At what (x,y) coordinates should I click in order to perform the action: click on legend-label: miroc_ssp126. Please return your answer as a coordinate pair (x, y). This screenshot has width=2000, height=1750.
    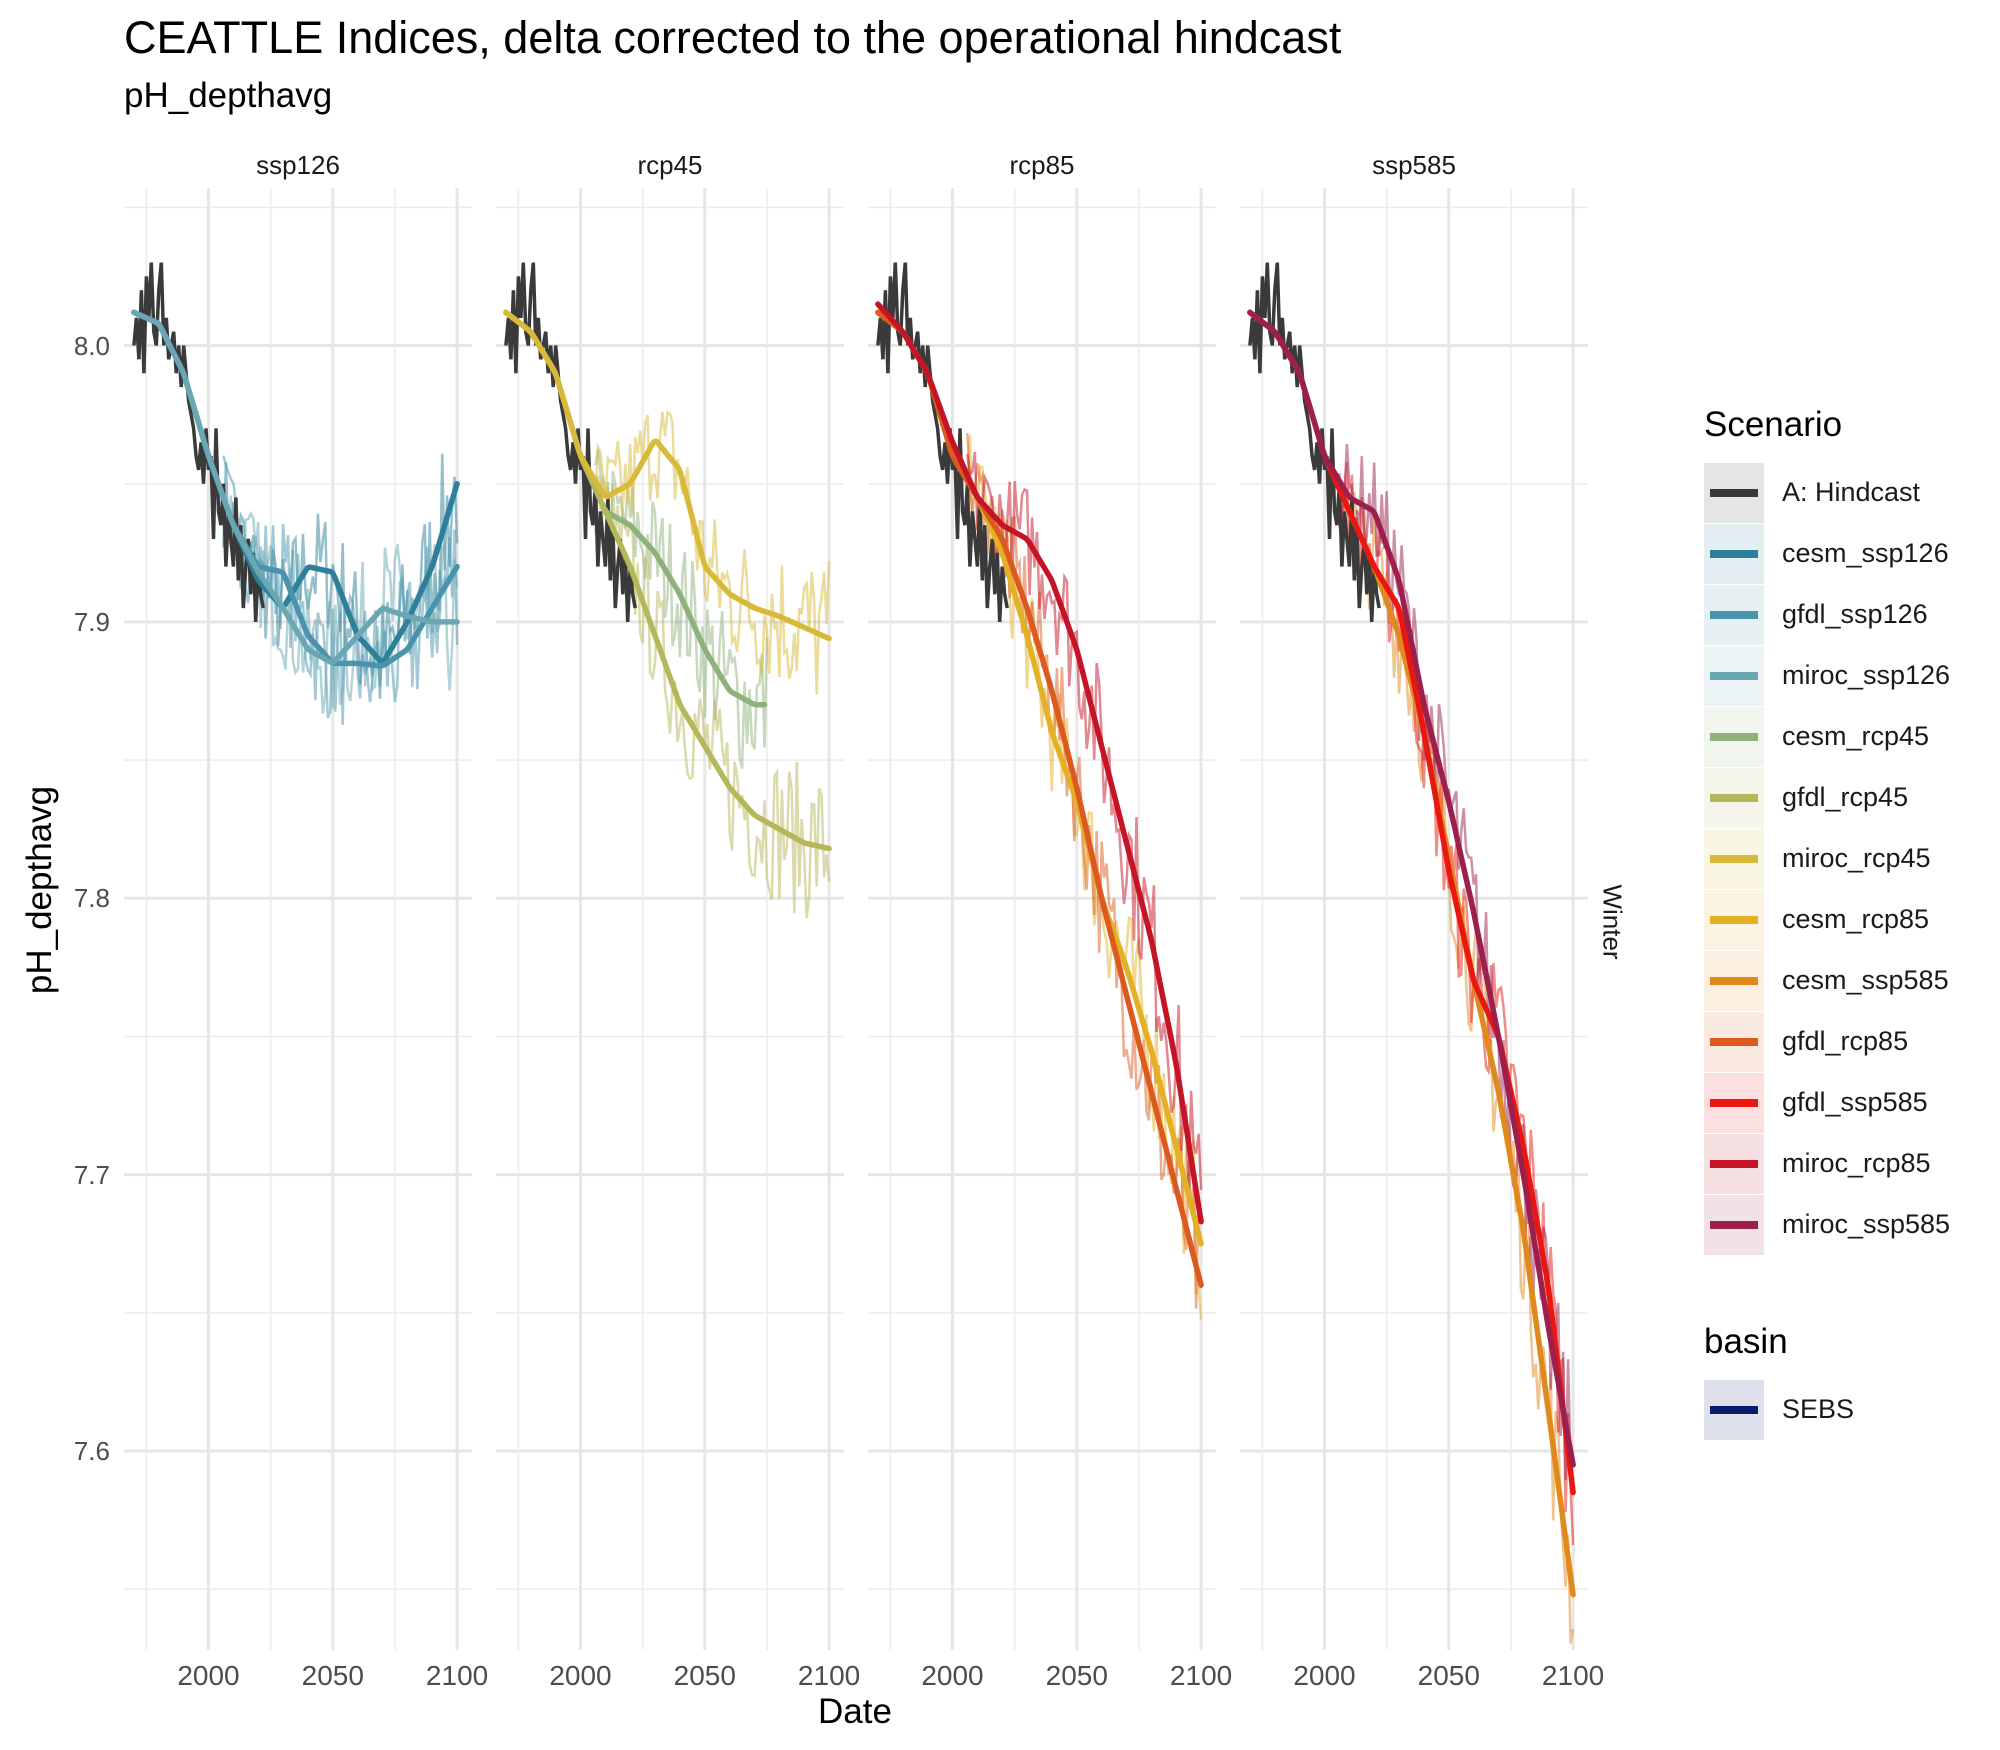
    Looking at the image, I should click on (1866, 675).